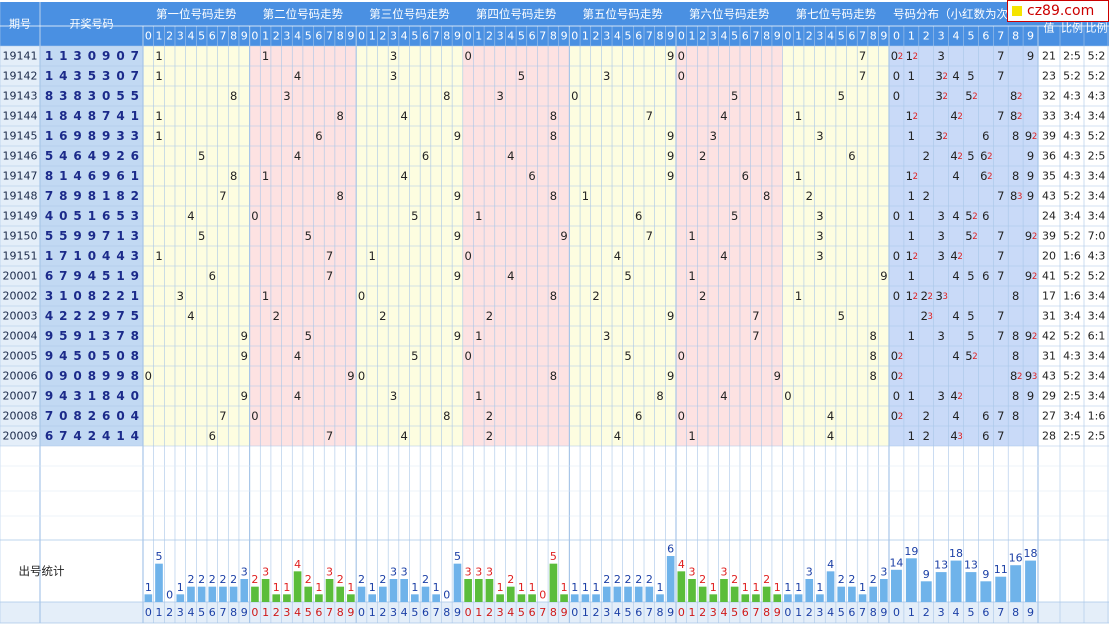  Describe the element at coordinates (617, 36) in the screenshot. I see `digit-header: 4` at that location.